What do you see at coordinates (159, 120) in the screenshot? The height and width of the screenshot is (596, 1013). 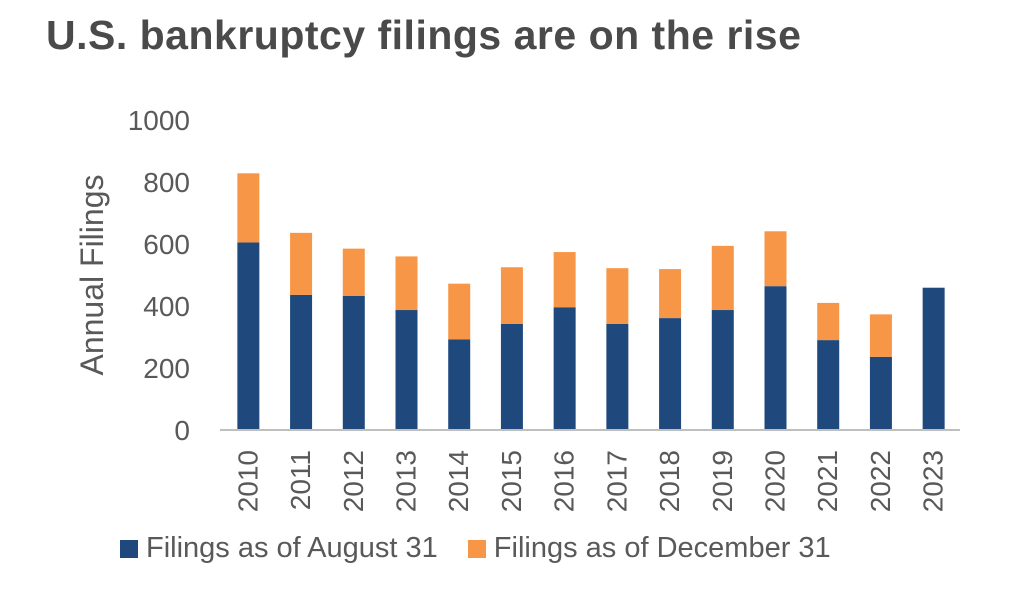 I see `y-tick-label: 1000` at bounding box center [159, 120].